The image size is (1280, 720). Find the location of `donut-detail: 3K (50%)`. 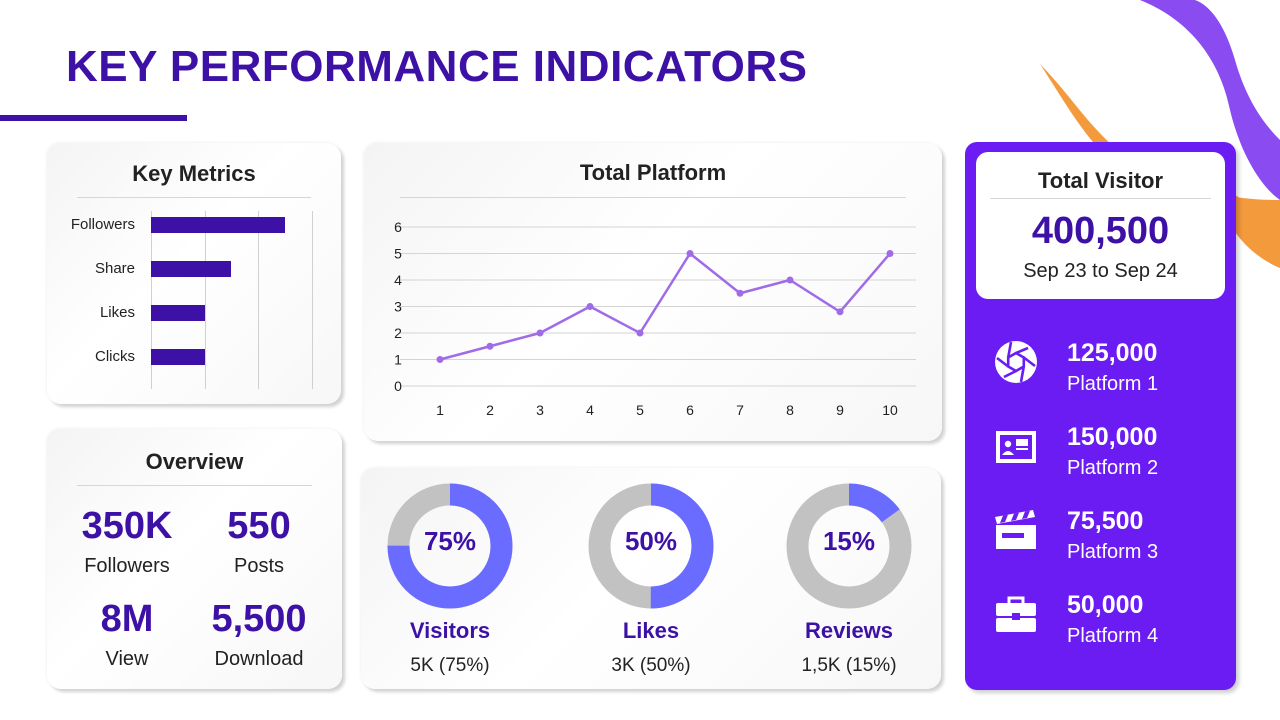

donut-detail: 3K (50%) is located at coordinates (651, 665).